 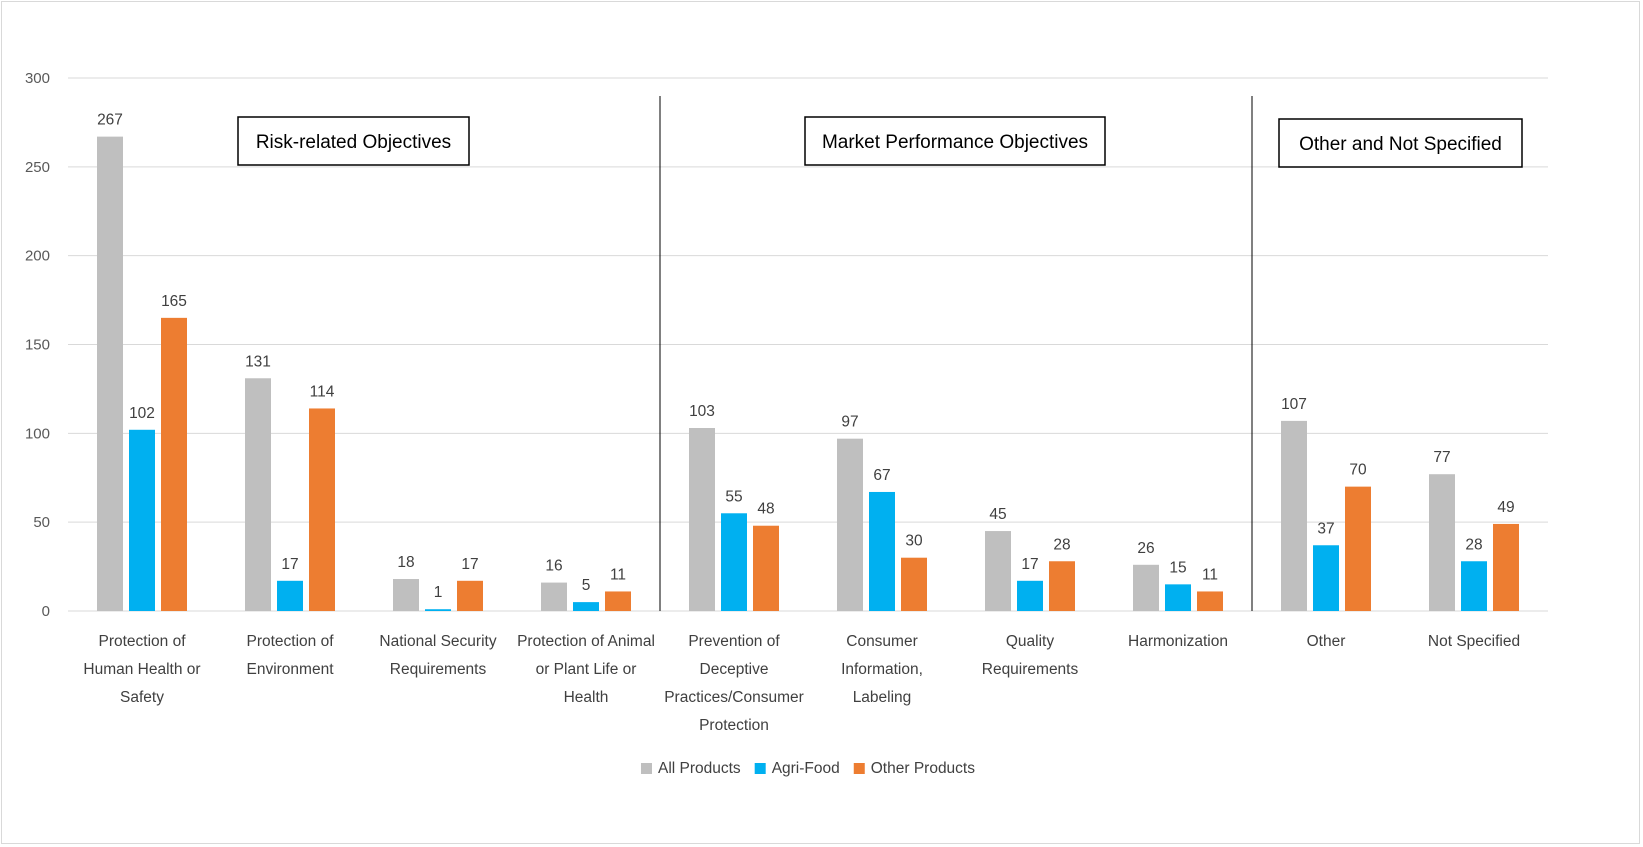 I want to click on data-label: 55, so click(x=733, y=496).